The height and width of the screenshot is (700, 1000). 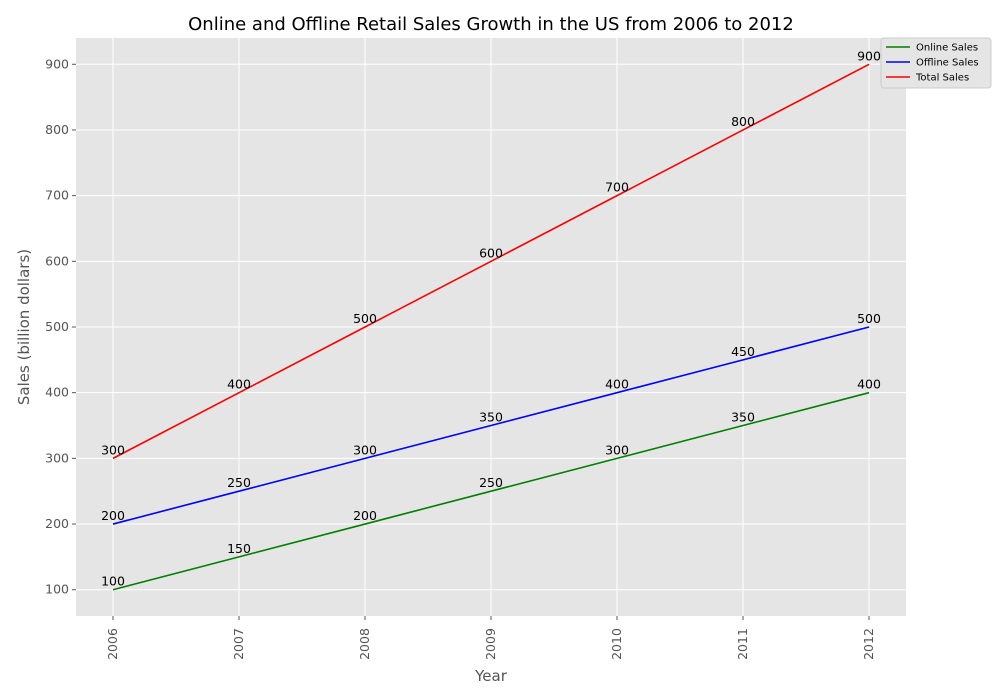 I want to click on legend-entry: Online Sales, so click(x=947, y=48).